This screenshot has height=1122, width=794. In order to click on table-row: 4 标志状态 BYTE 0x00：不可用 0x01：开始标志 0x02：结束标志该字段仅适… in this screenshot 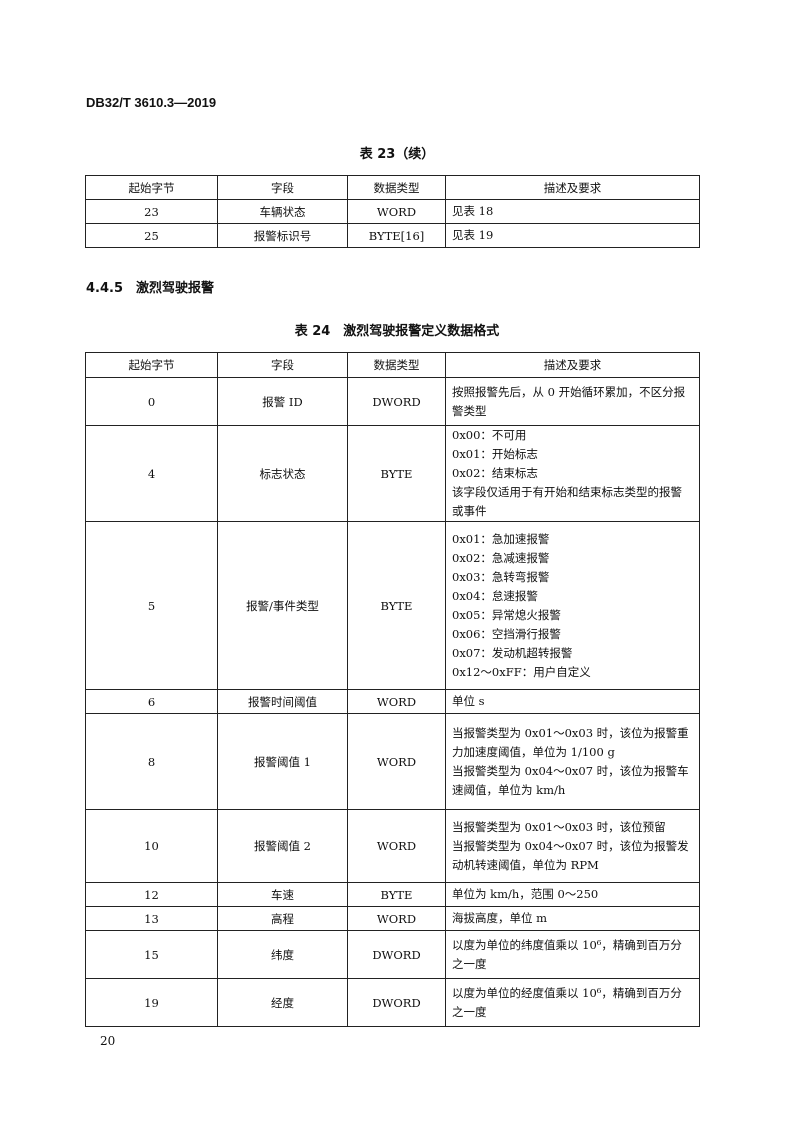, I will do `click(392, 473)`.